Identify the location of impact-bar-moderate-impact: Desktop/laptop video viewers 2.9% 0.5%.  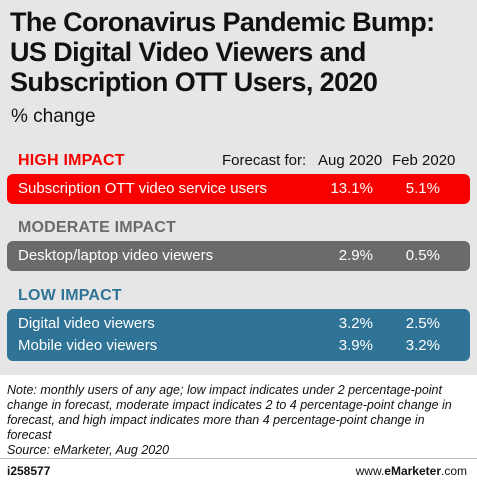
(238, 256).